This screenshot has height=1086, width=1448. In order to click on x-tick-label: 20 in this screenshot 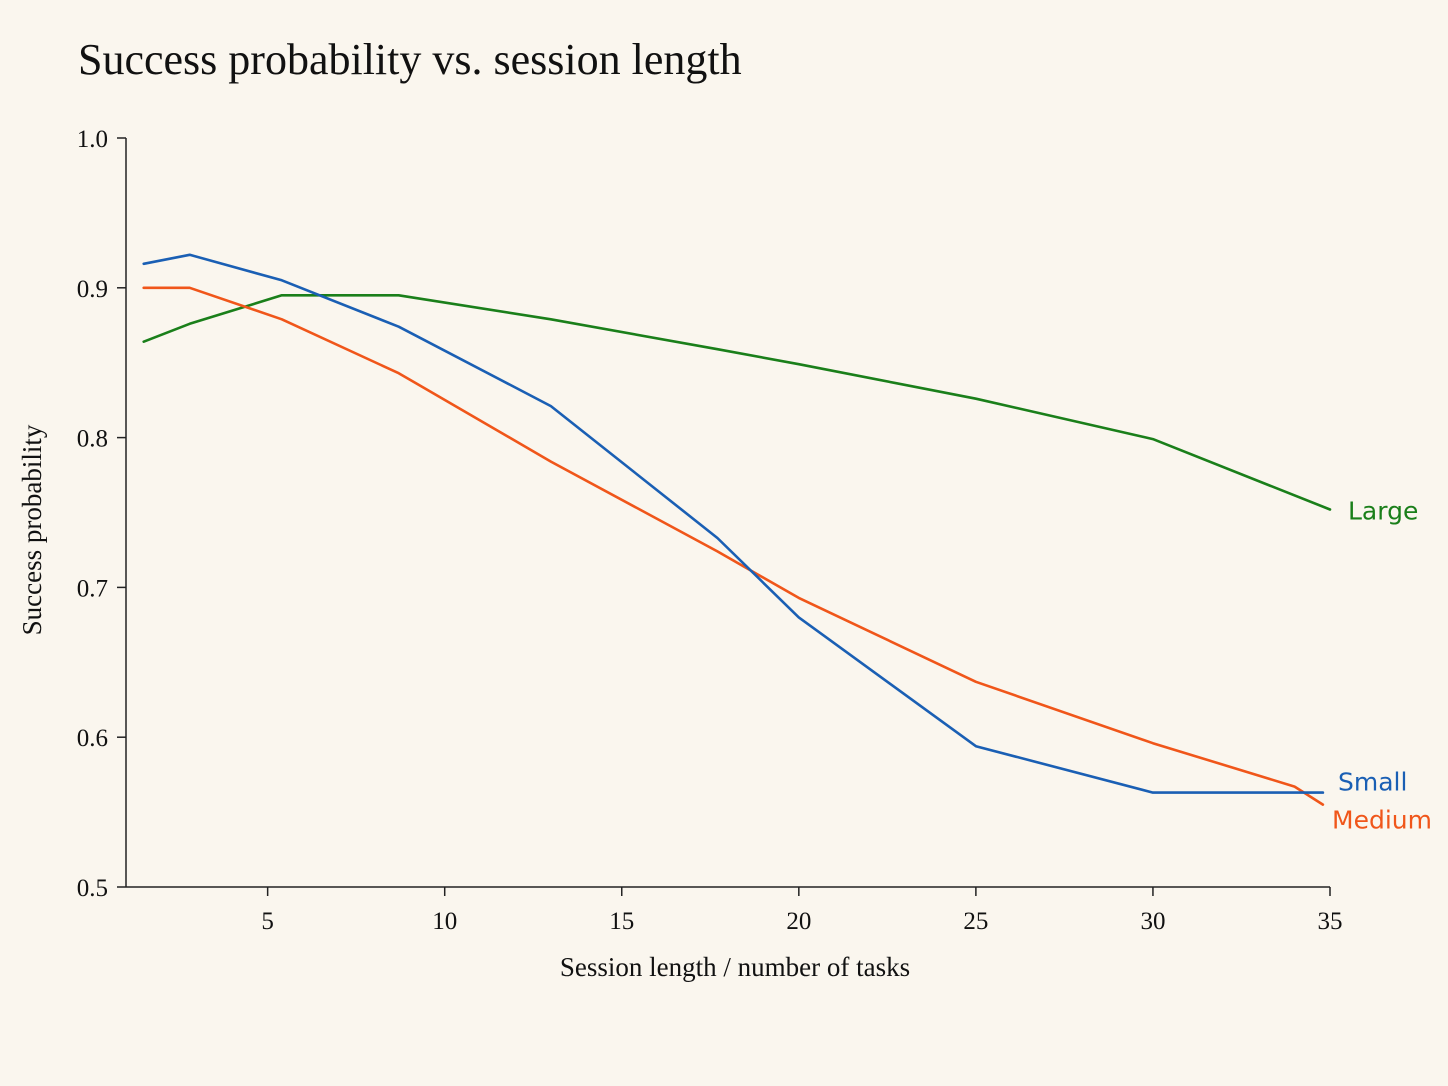, I will do `click(798, 921)`.